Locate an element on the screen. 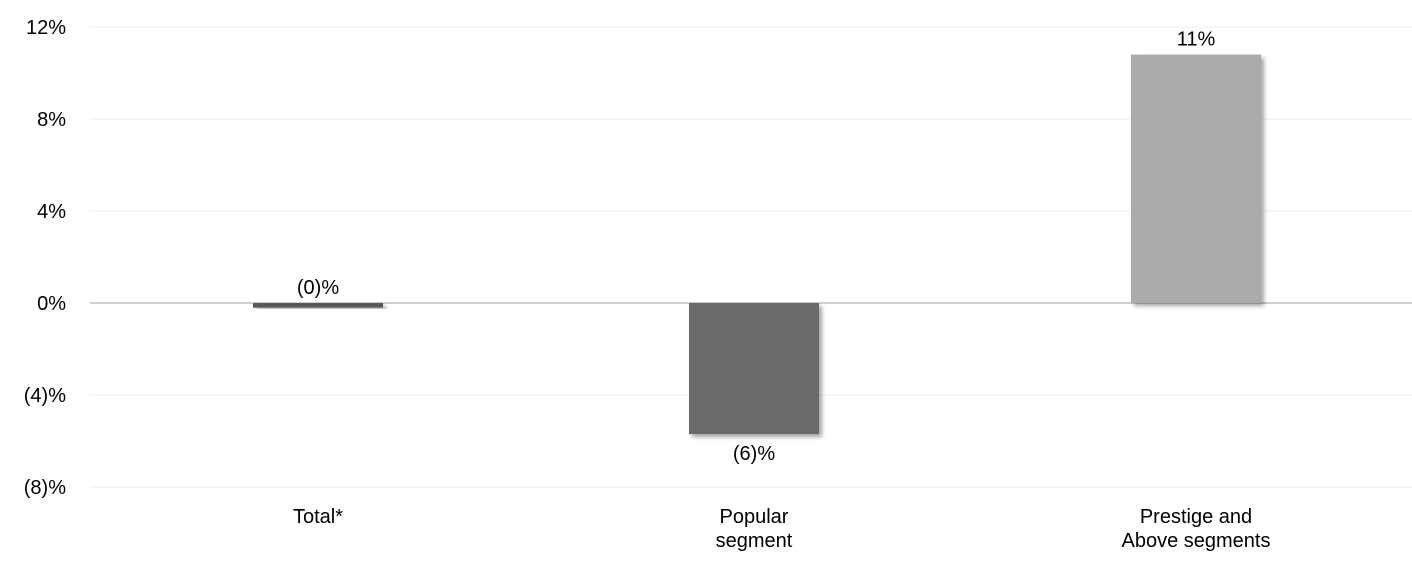 The height and width of the screenshot is (562, 1412). y-tick-label: (8)% is located at coordinates (45, 488).